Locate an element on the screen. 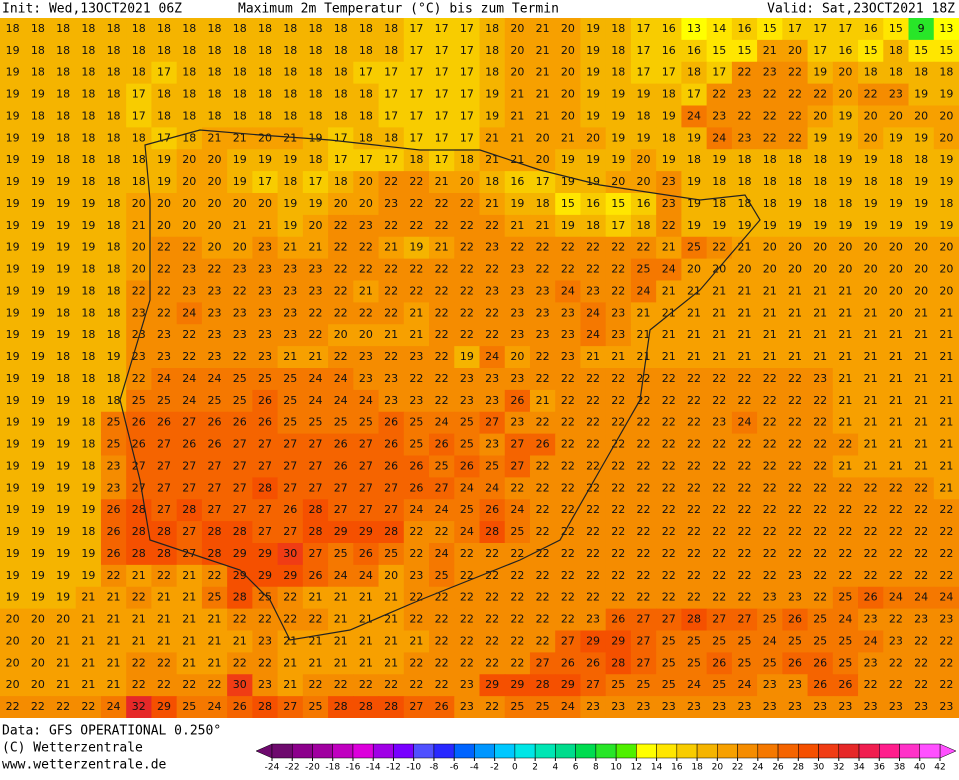 This screenshot has width=959, height=780. temp-label: 13 is located at coordinates (946, 28).